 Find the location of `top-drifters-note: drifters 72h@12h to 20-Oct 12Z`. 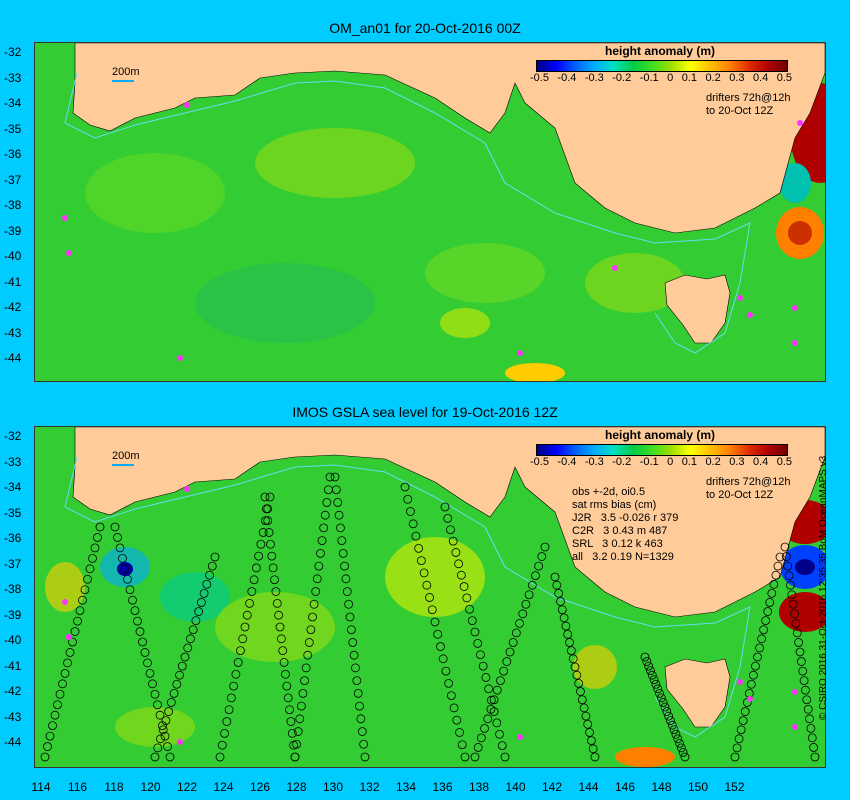

top-drifters-note: drifters 72h@12h to 20-Oct 12Z is located at coordinates (748, 104).